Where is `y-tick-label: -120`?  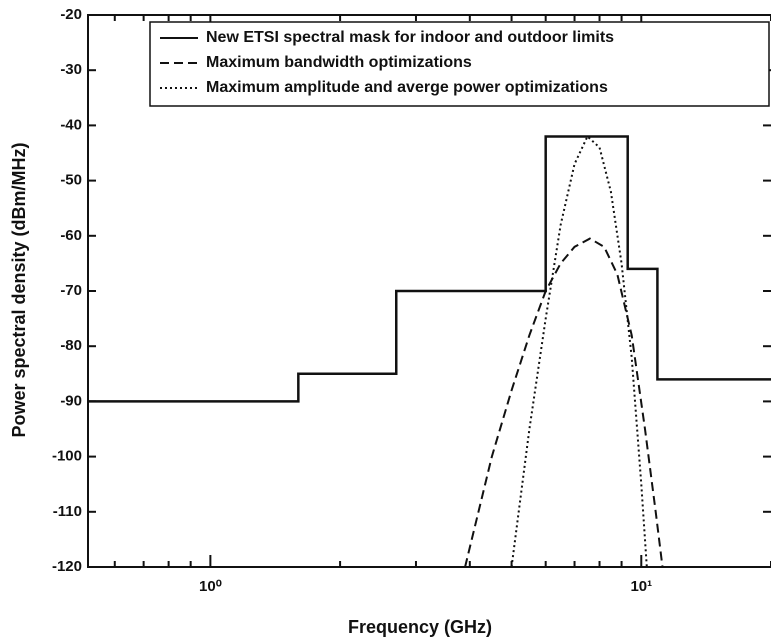 y-tick-label: -120 is located at coordinates (67, 566).